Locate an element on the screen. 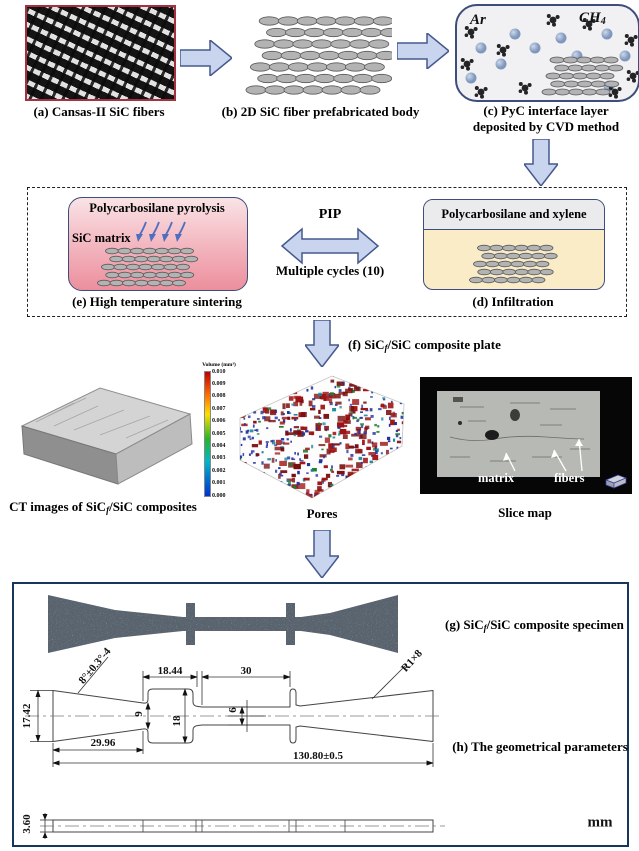 This screenshot has width=639, height=851. mini-block-icon is located at coordinates (616, 481).